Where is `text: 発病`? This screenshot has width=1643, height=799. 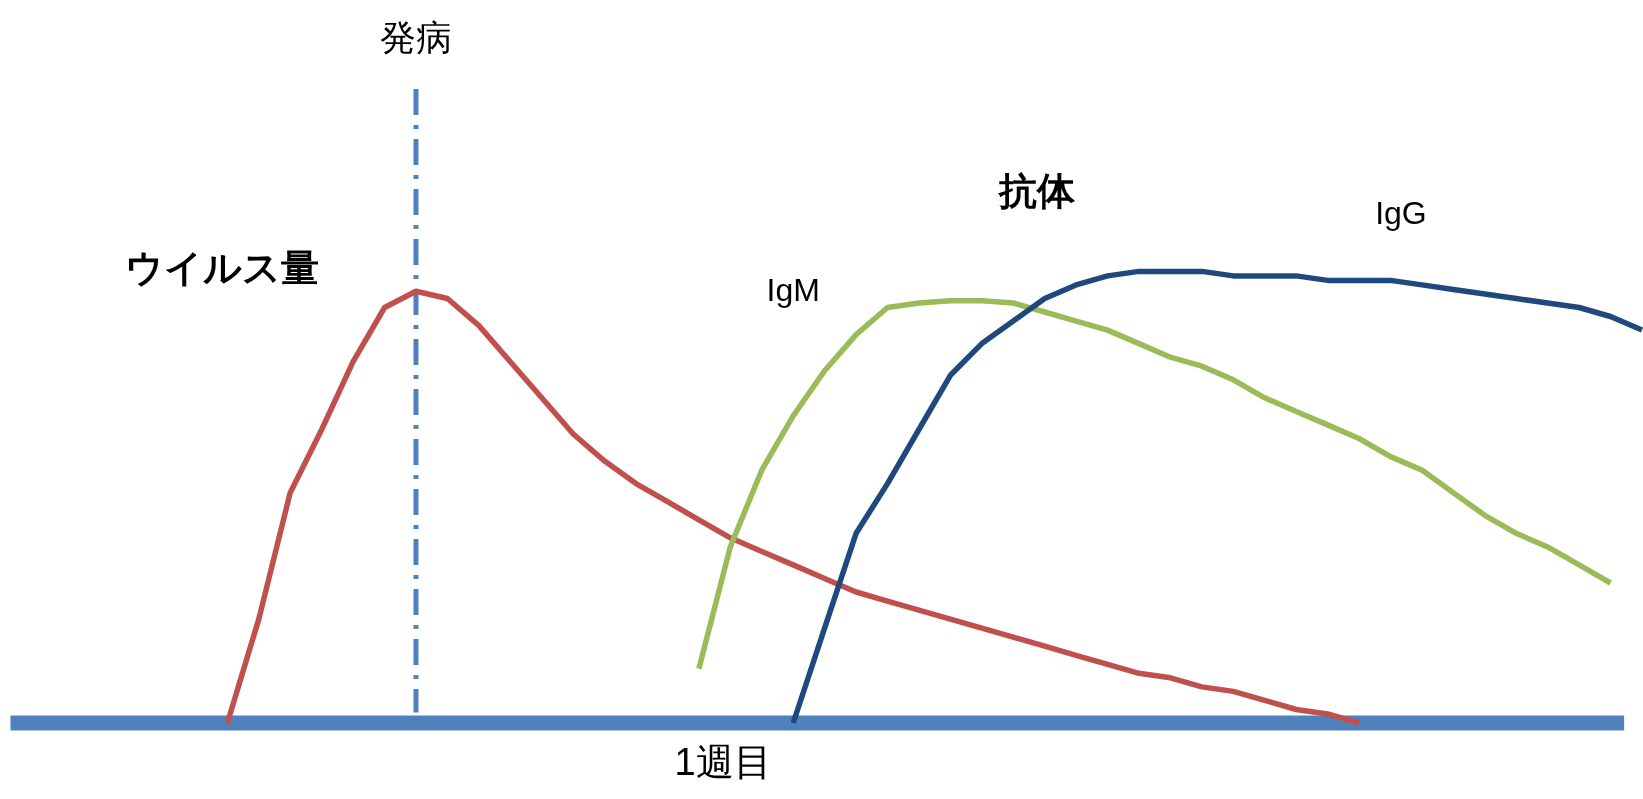 text: 発病 is located at coordinates (415, 38).